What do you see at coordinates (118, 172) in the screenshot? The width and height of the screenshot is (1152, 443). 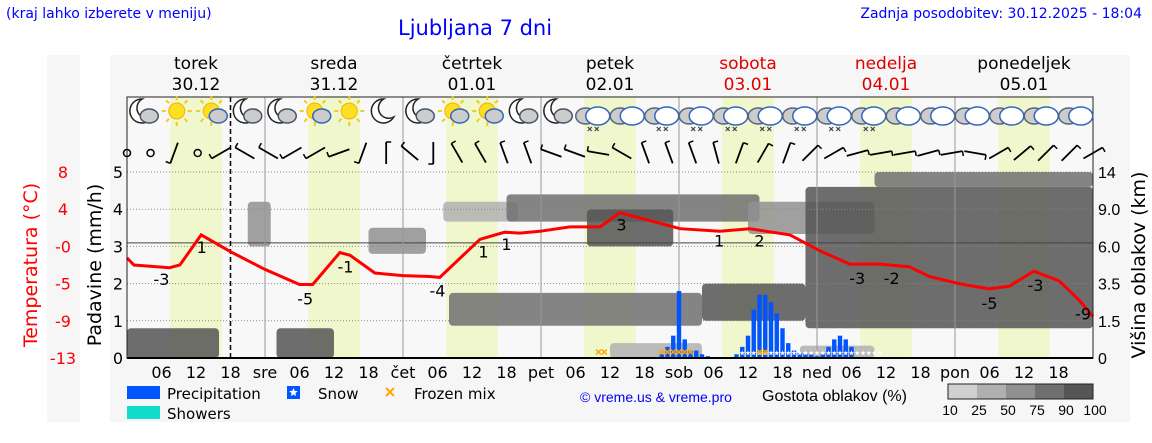 I see `precip-tick: 5` at bounding box center [118, 172].